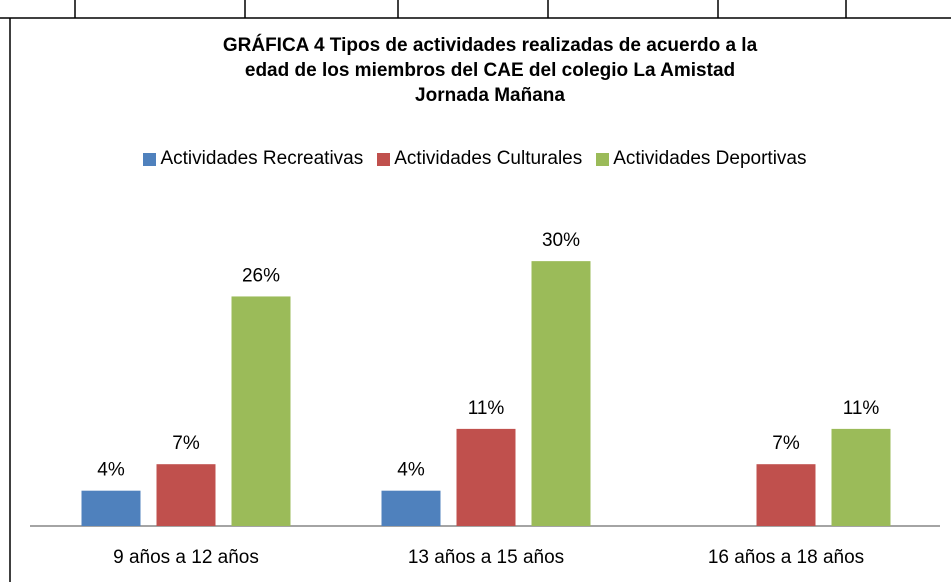 This screenshot has height=582, width=951. What do you see at coordinates (262, 158) in the screenshot?
I see `legend-label: Actividades Recreativas` at bounding box center [262, 158].